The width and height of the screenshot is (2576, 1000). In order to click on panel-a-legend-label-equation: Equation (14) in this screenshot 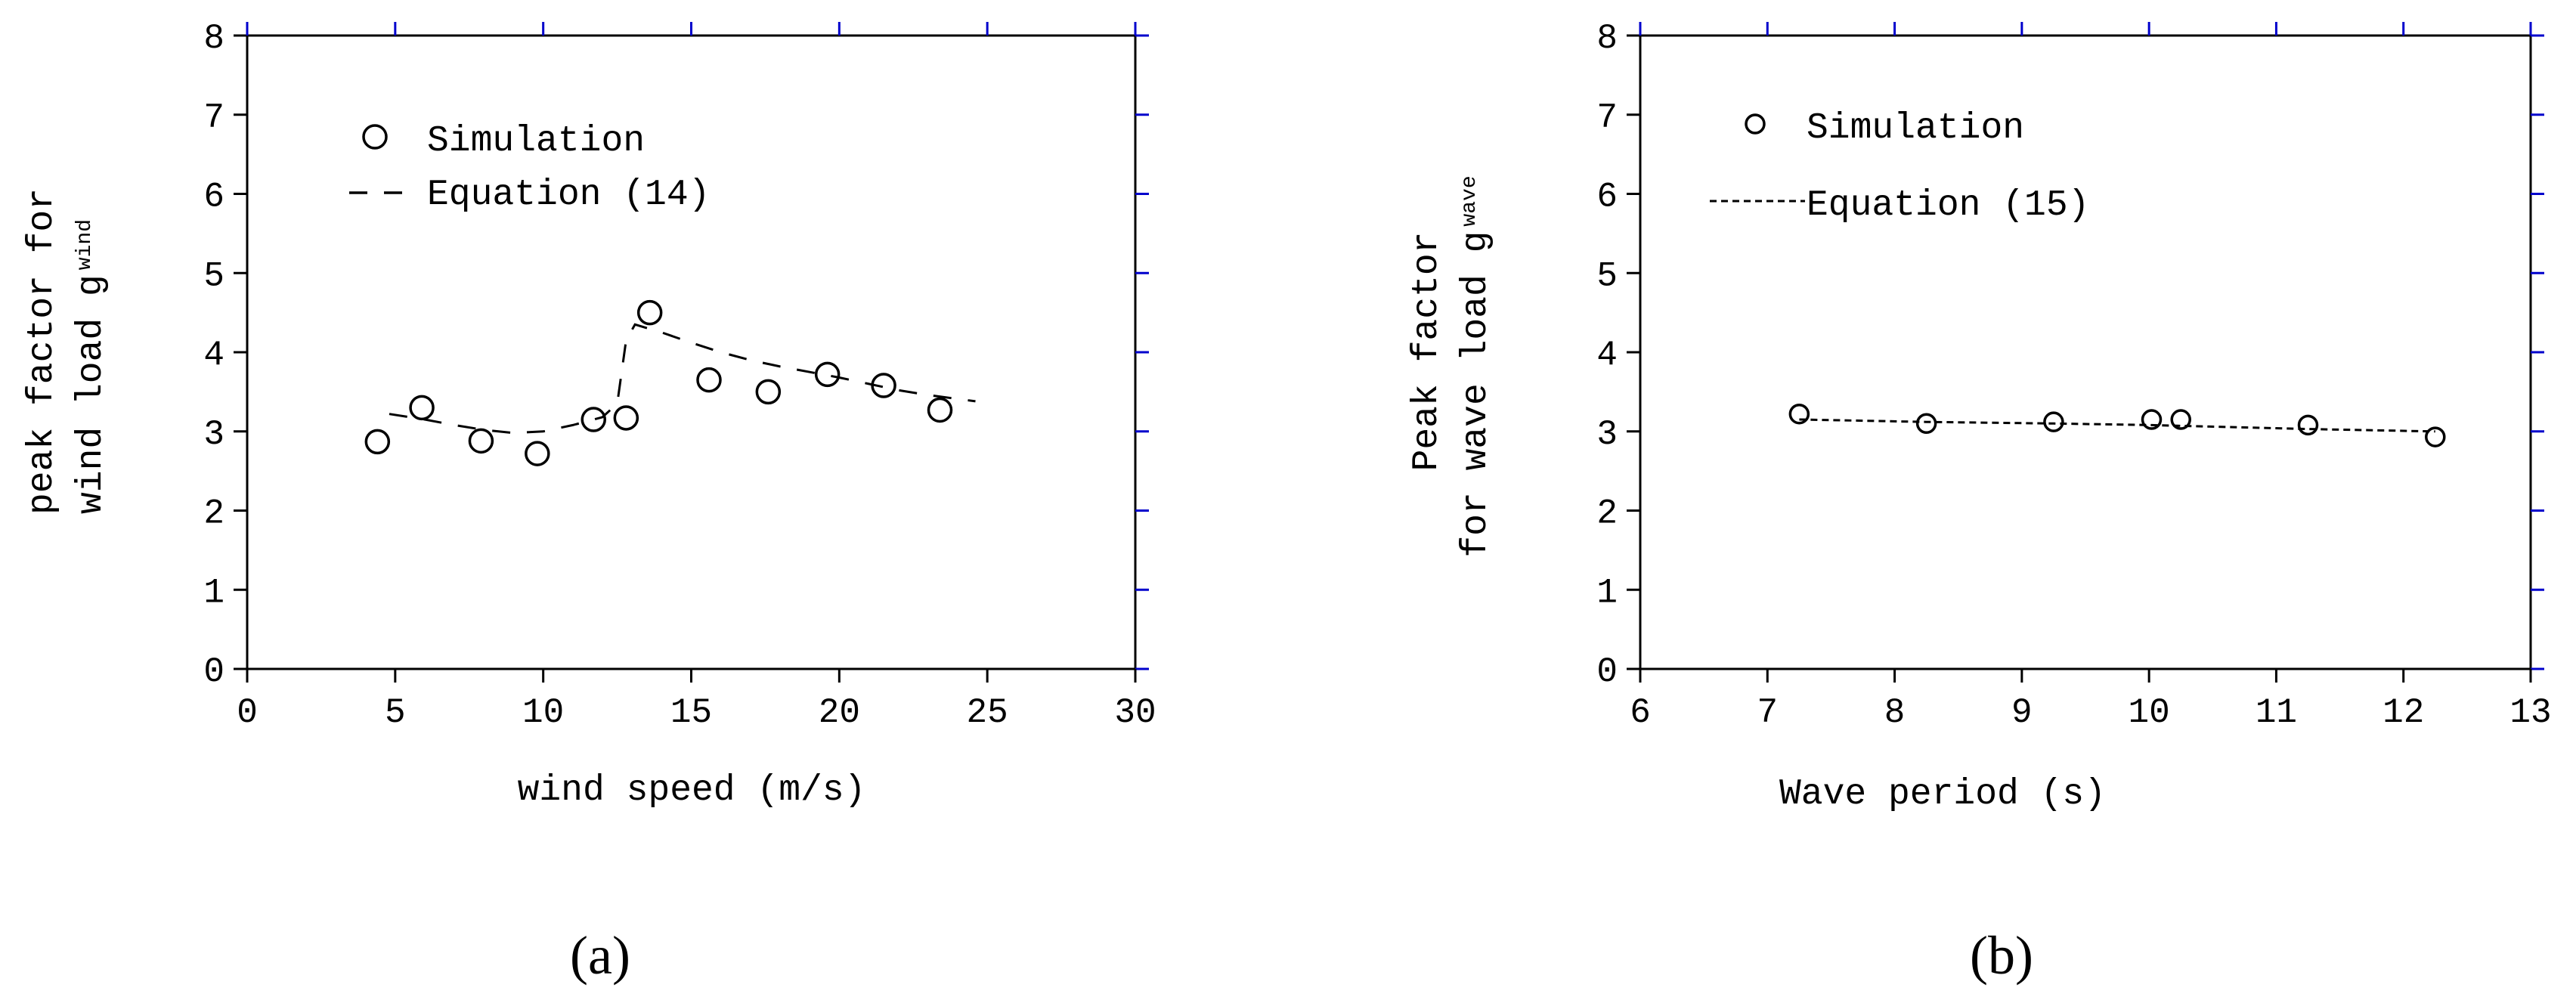, I will do `click(568, 195)`.